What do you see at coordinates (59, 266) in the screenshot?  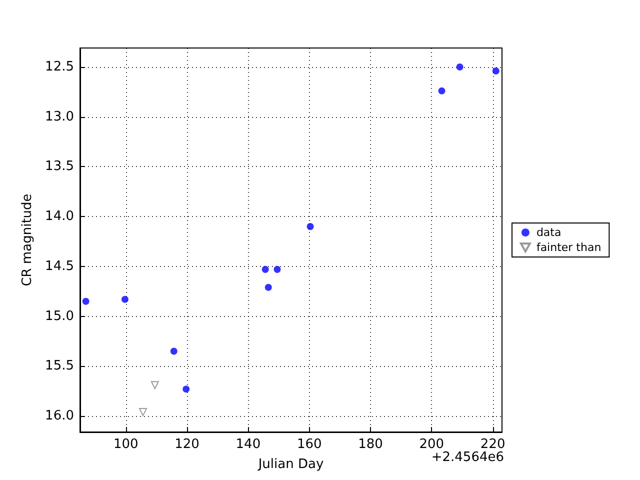 I see `y-tick-label: 14.5` at bounding box center [59, 266].